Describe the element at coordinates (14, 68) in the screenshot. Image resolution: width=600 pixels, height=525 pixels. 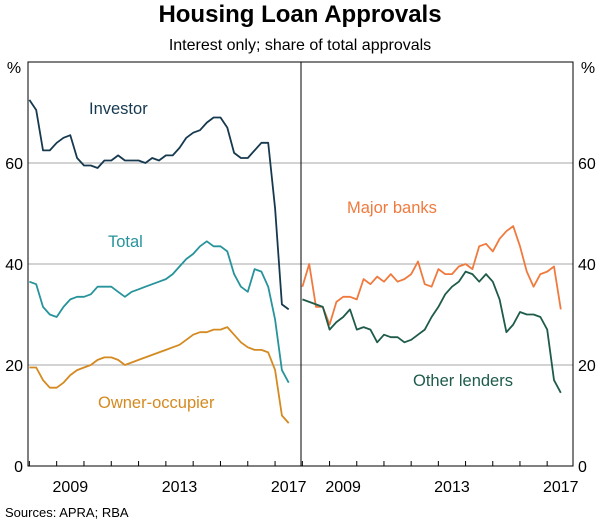
I see `y-unit-left: %` at that location.